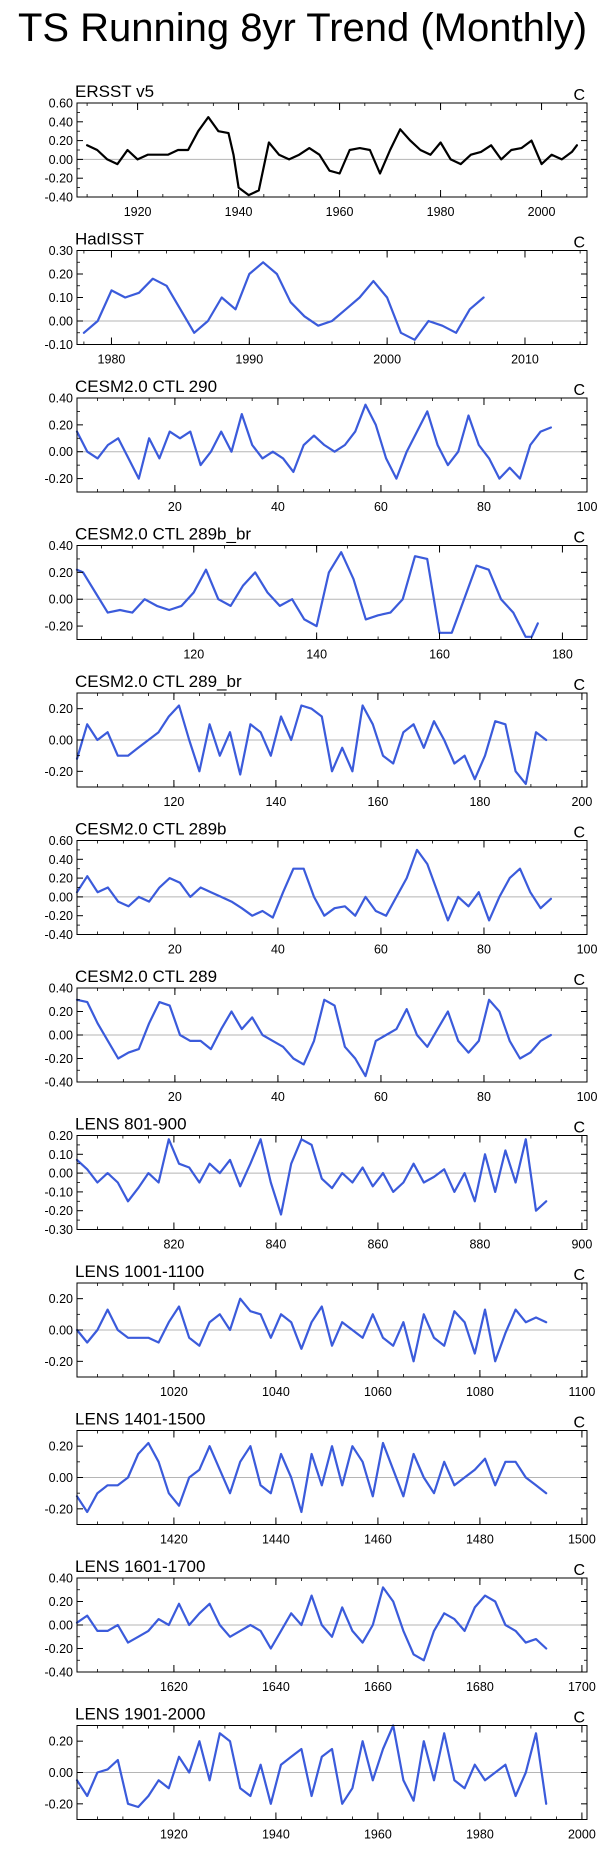  Describe the element at coordinates (158, 681) in the screenshot. I see `panel-title: CESM2.0 CTL 289_br` at that location.